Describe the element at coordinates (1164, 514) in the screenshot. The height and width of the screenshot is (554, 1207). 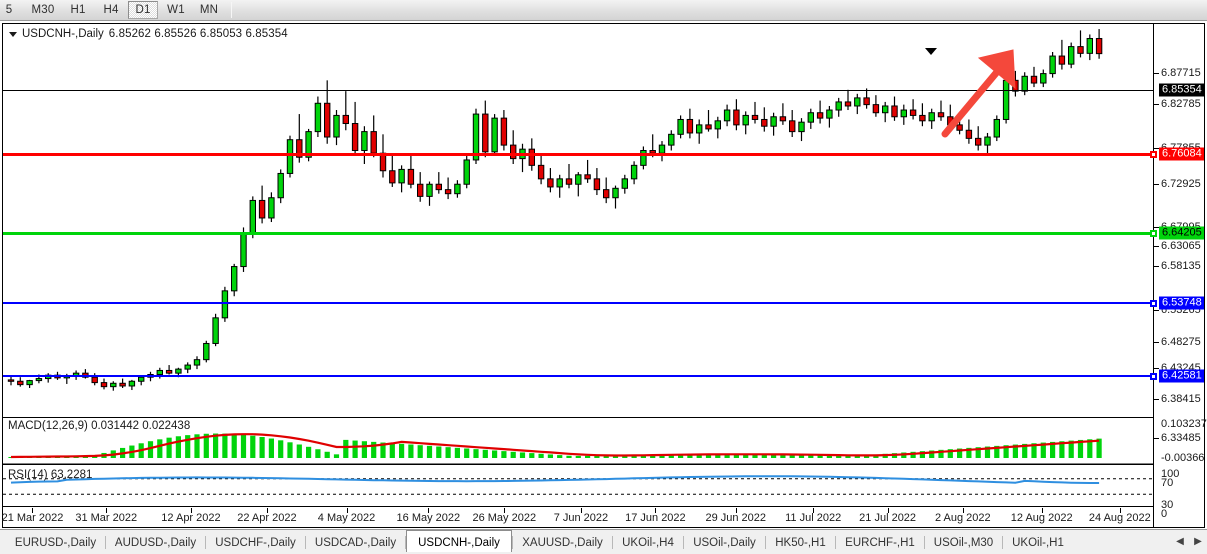
I see `rsi-scale-0: 0` at that location.